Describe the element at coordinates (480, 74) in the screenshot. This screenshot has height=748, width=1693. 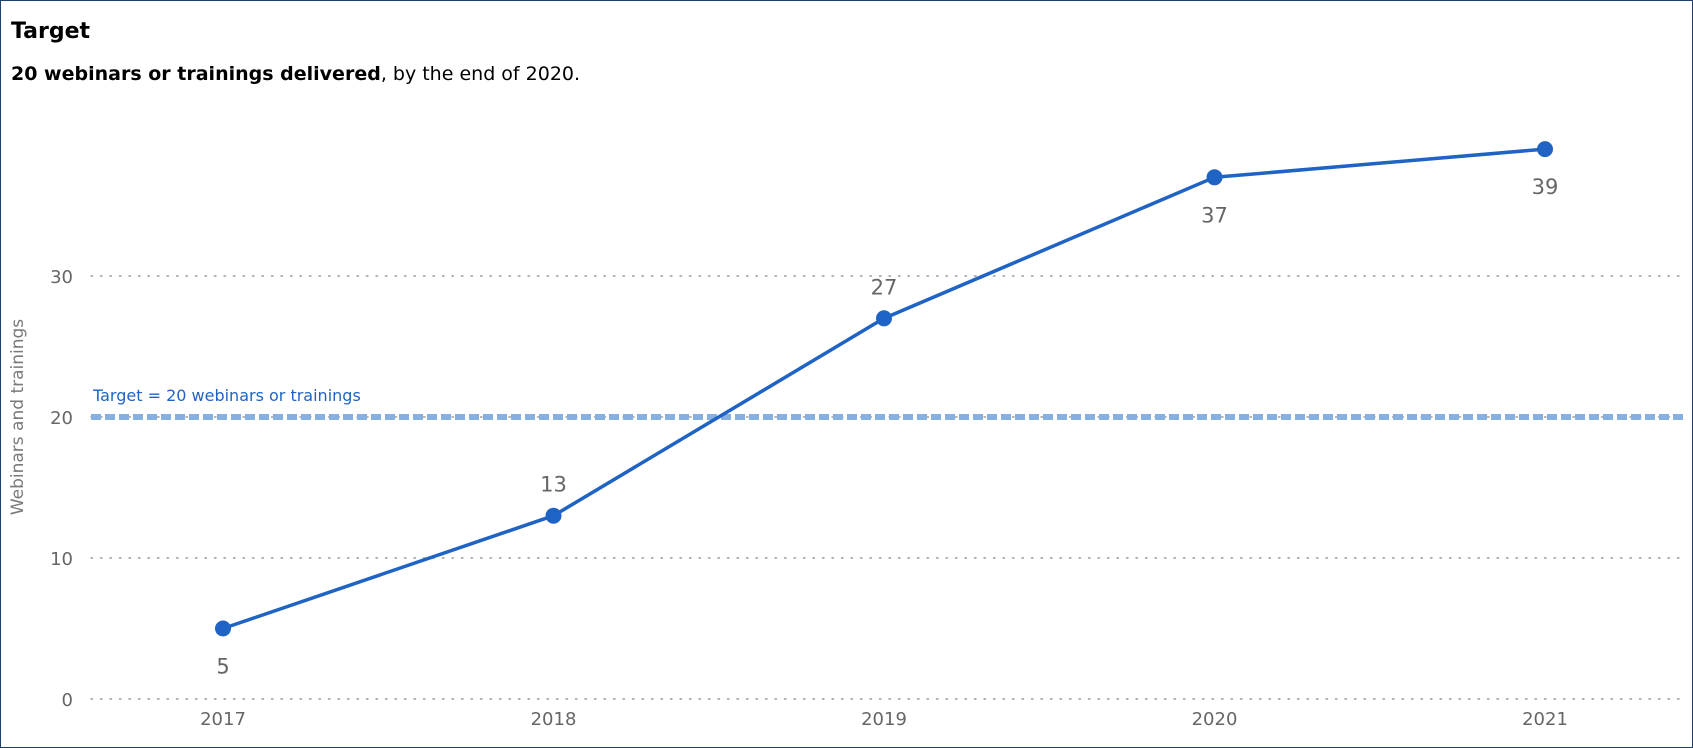
I see `subtitle-target-rest: , by the end of 2020.` at that location.